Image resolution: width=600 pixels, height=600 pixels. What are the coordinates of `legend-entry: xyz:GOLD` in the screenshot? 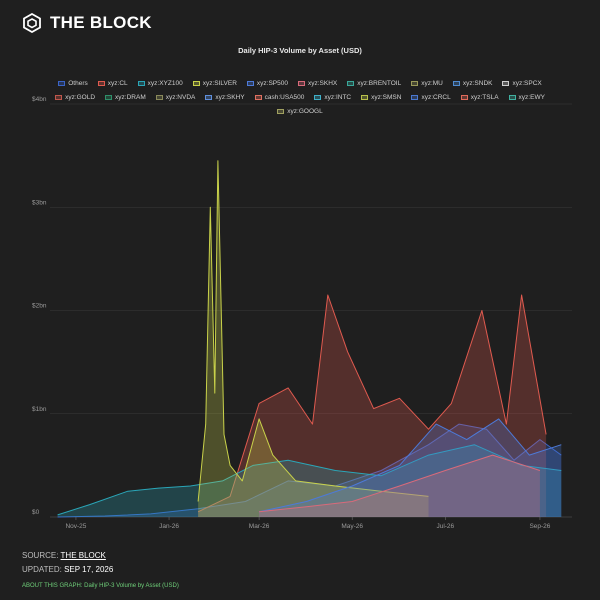 It's located at (75, 97).